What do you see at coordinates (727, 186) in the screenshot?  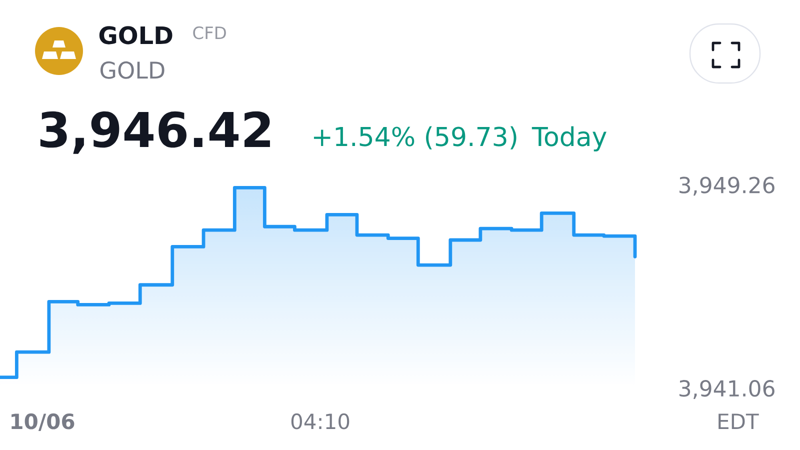 I see `y-tick-label: 3,949.26` at bounding box center [727, 186].